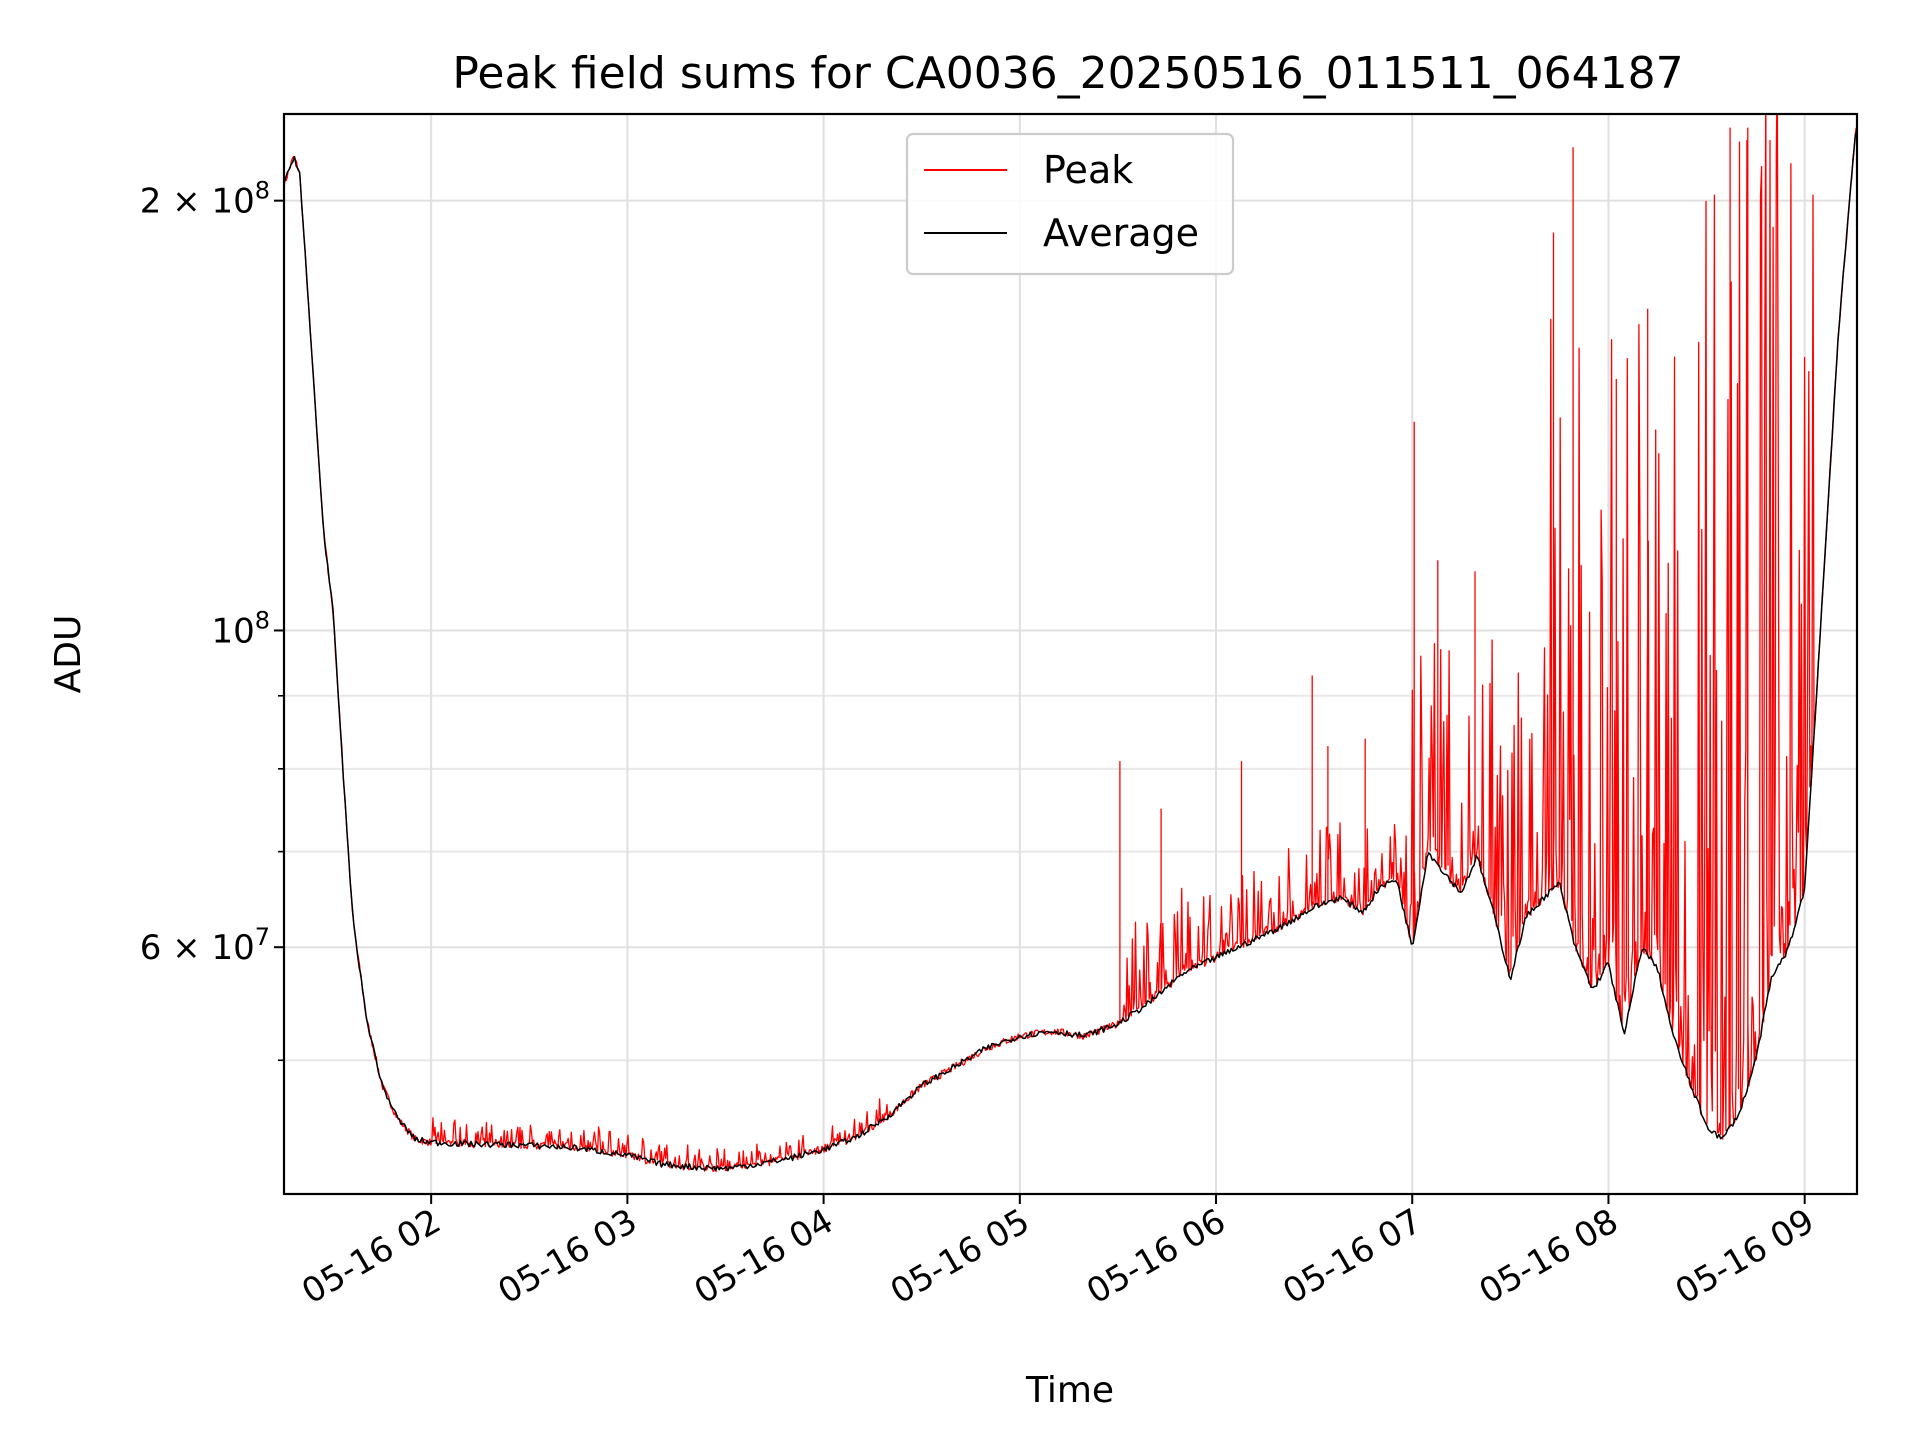 This screenshot has height=1440, width=1920. What do you see at coordinates (1088, 170) in the screenshot?
I see `legend-label-peak: Peak` at bounding box center [1088, 170].